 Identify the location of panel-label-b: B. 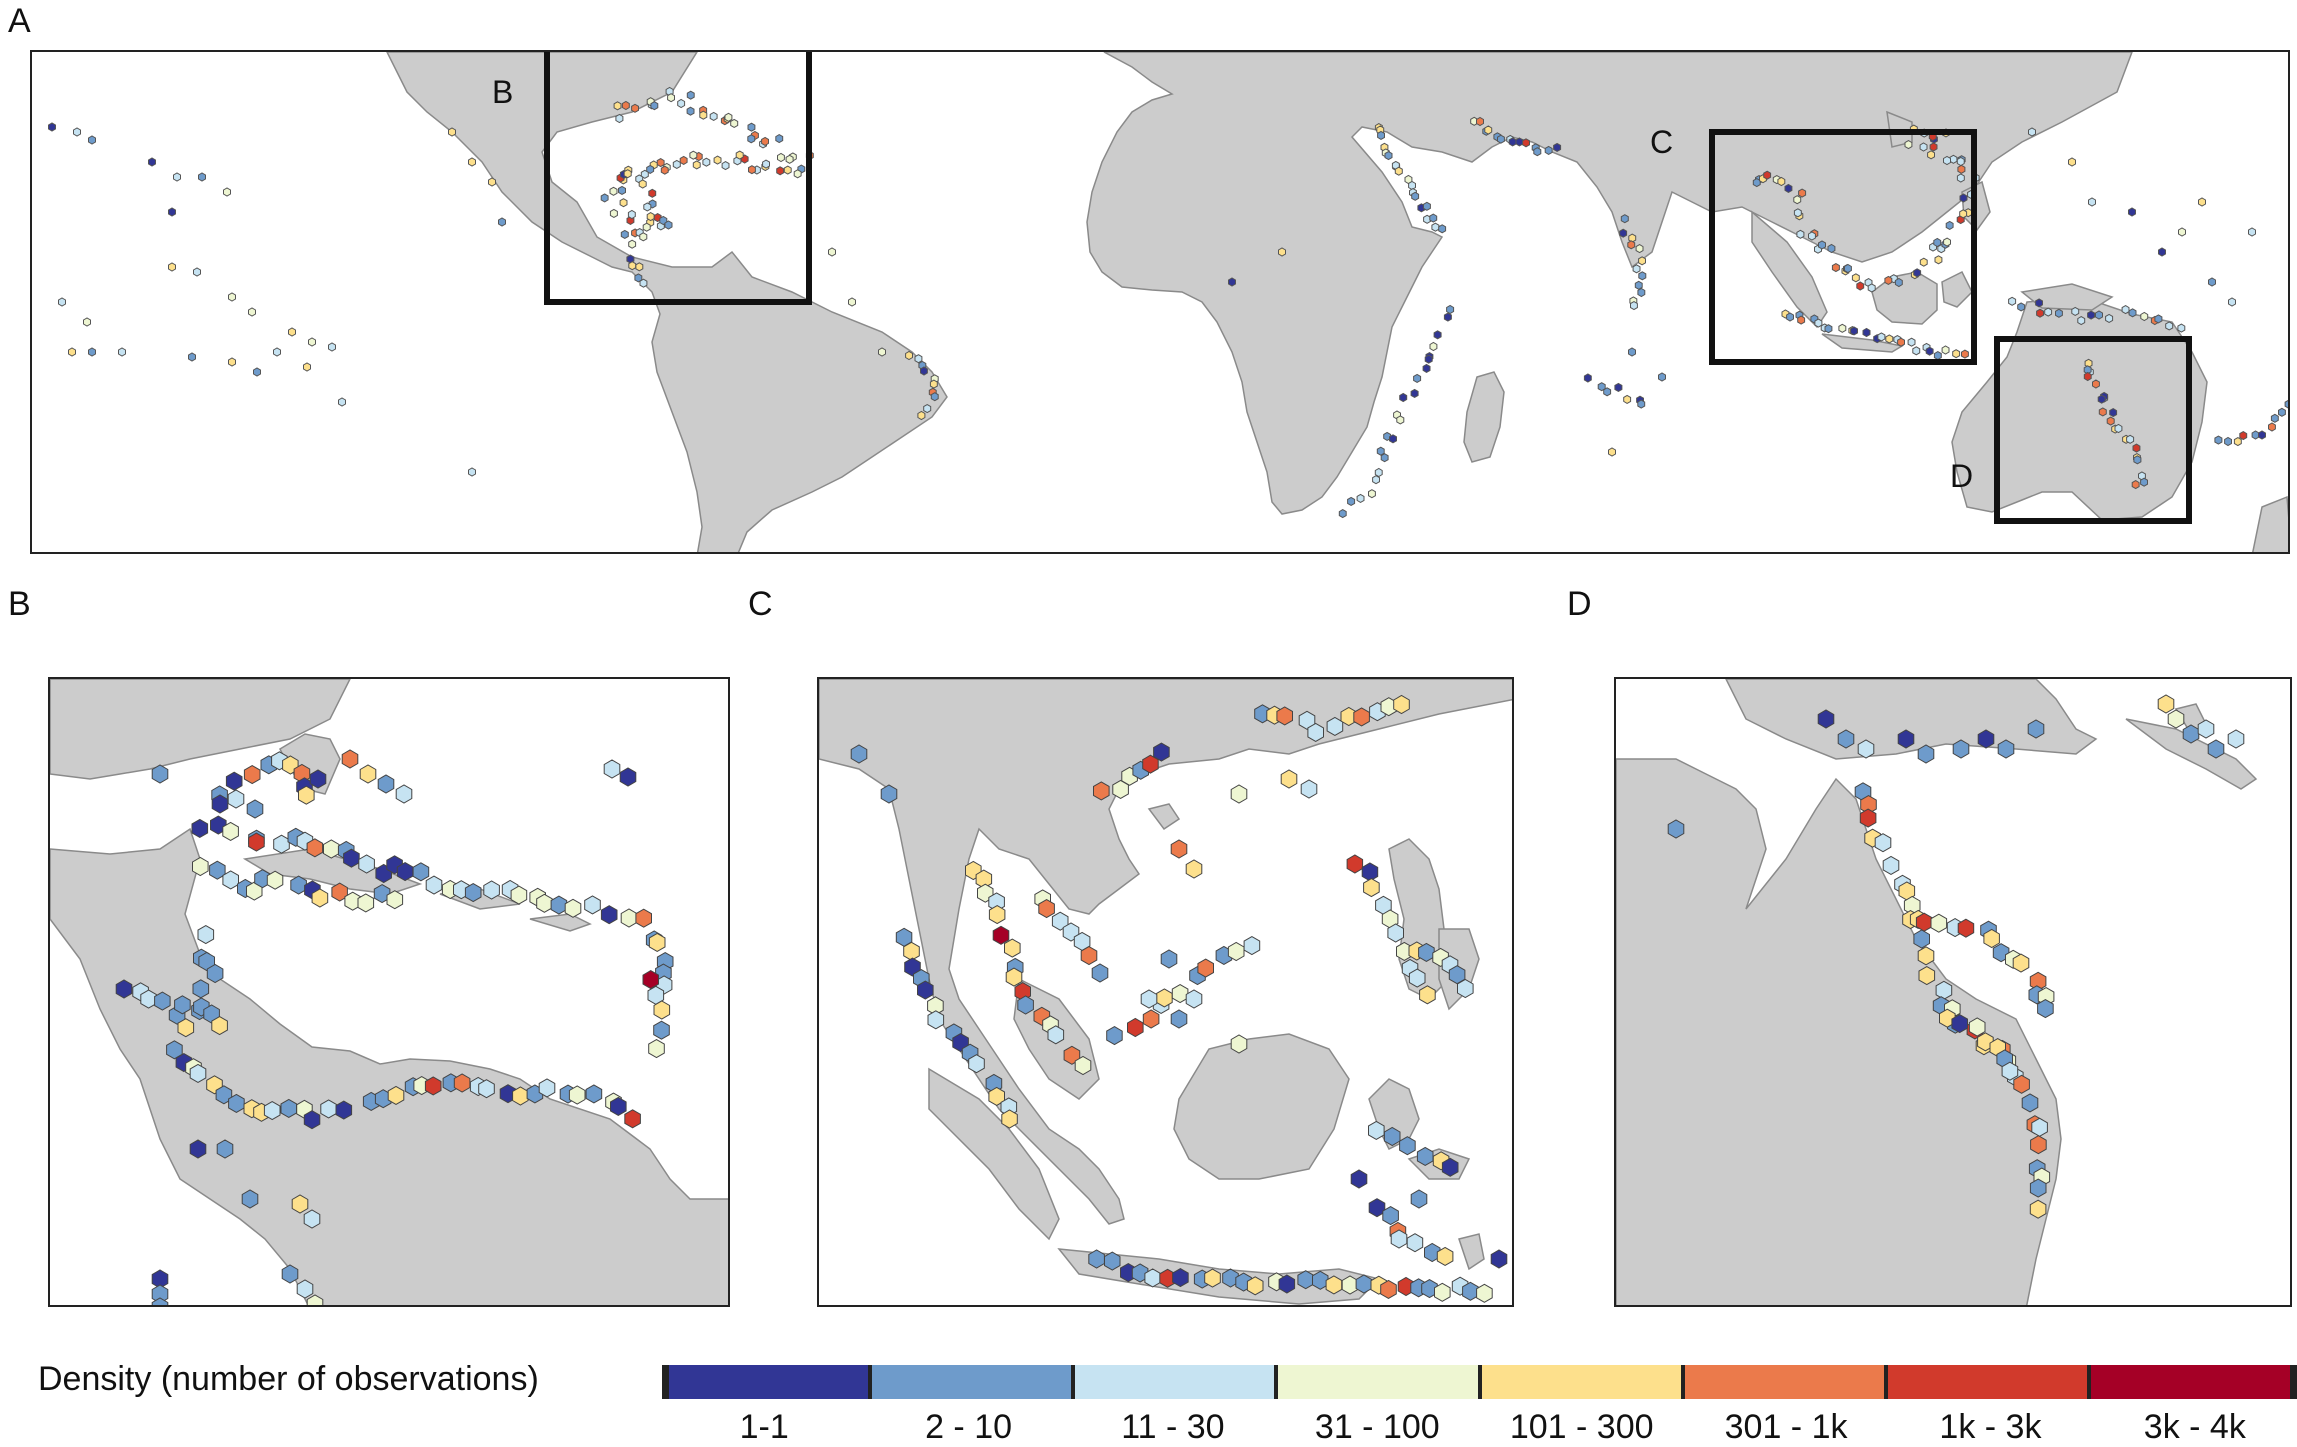
(19, 604).